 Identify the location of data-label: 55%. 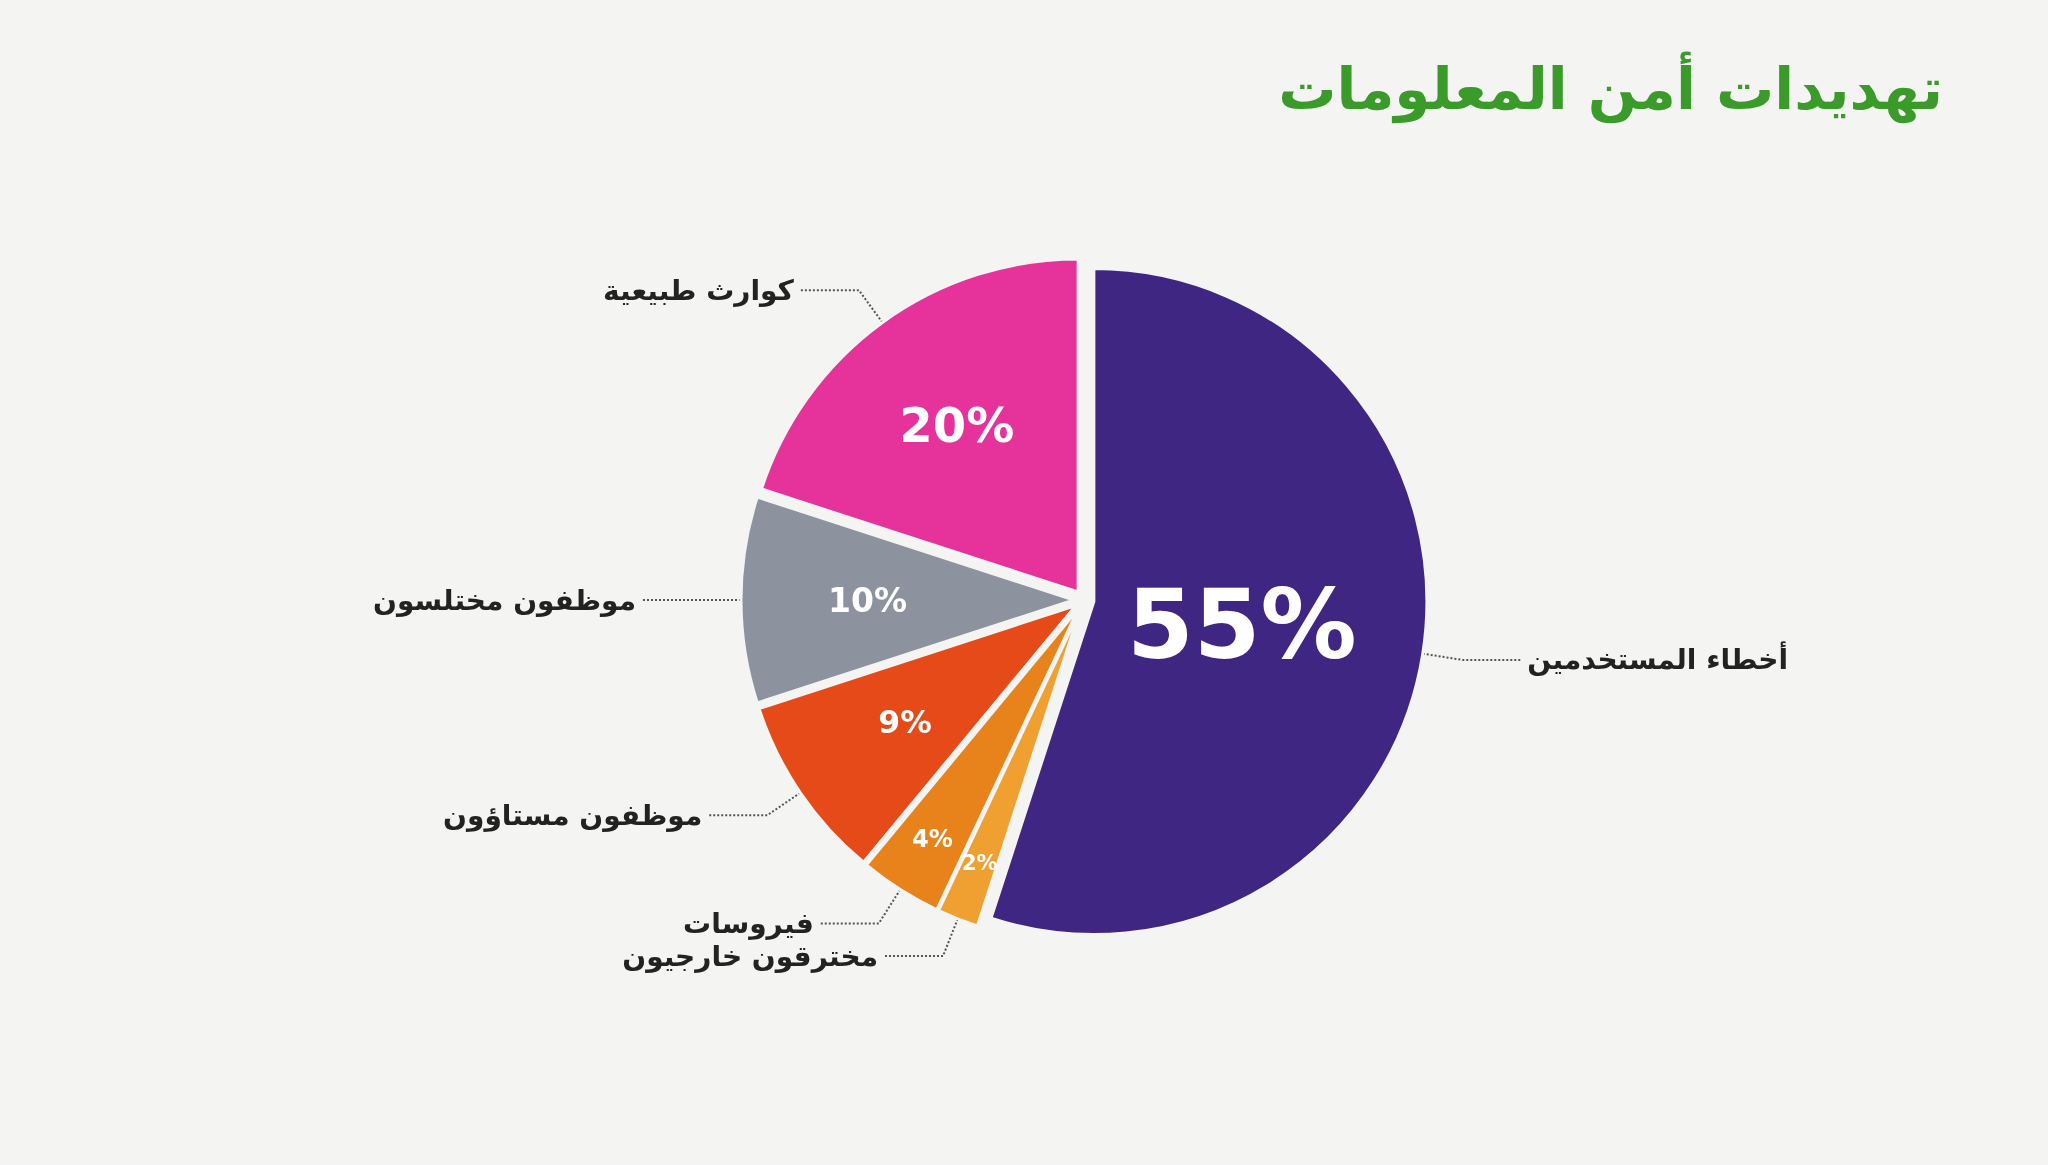
(1241, 625).